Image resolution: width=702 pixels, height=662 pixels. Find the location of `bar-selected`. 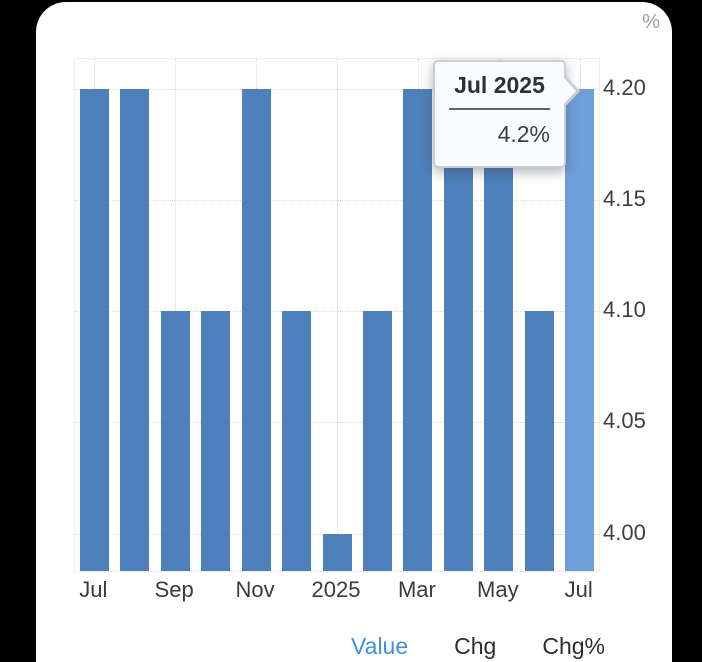

bar-selected is located at coordinates (580, 329).